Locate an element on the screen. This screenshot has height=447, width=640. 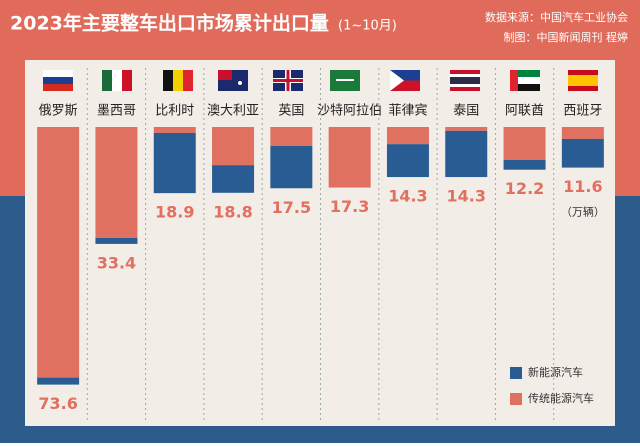
value-label: 73.6 is located at coordinates (57, 403).